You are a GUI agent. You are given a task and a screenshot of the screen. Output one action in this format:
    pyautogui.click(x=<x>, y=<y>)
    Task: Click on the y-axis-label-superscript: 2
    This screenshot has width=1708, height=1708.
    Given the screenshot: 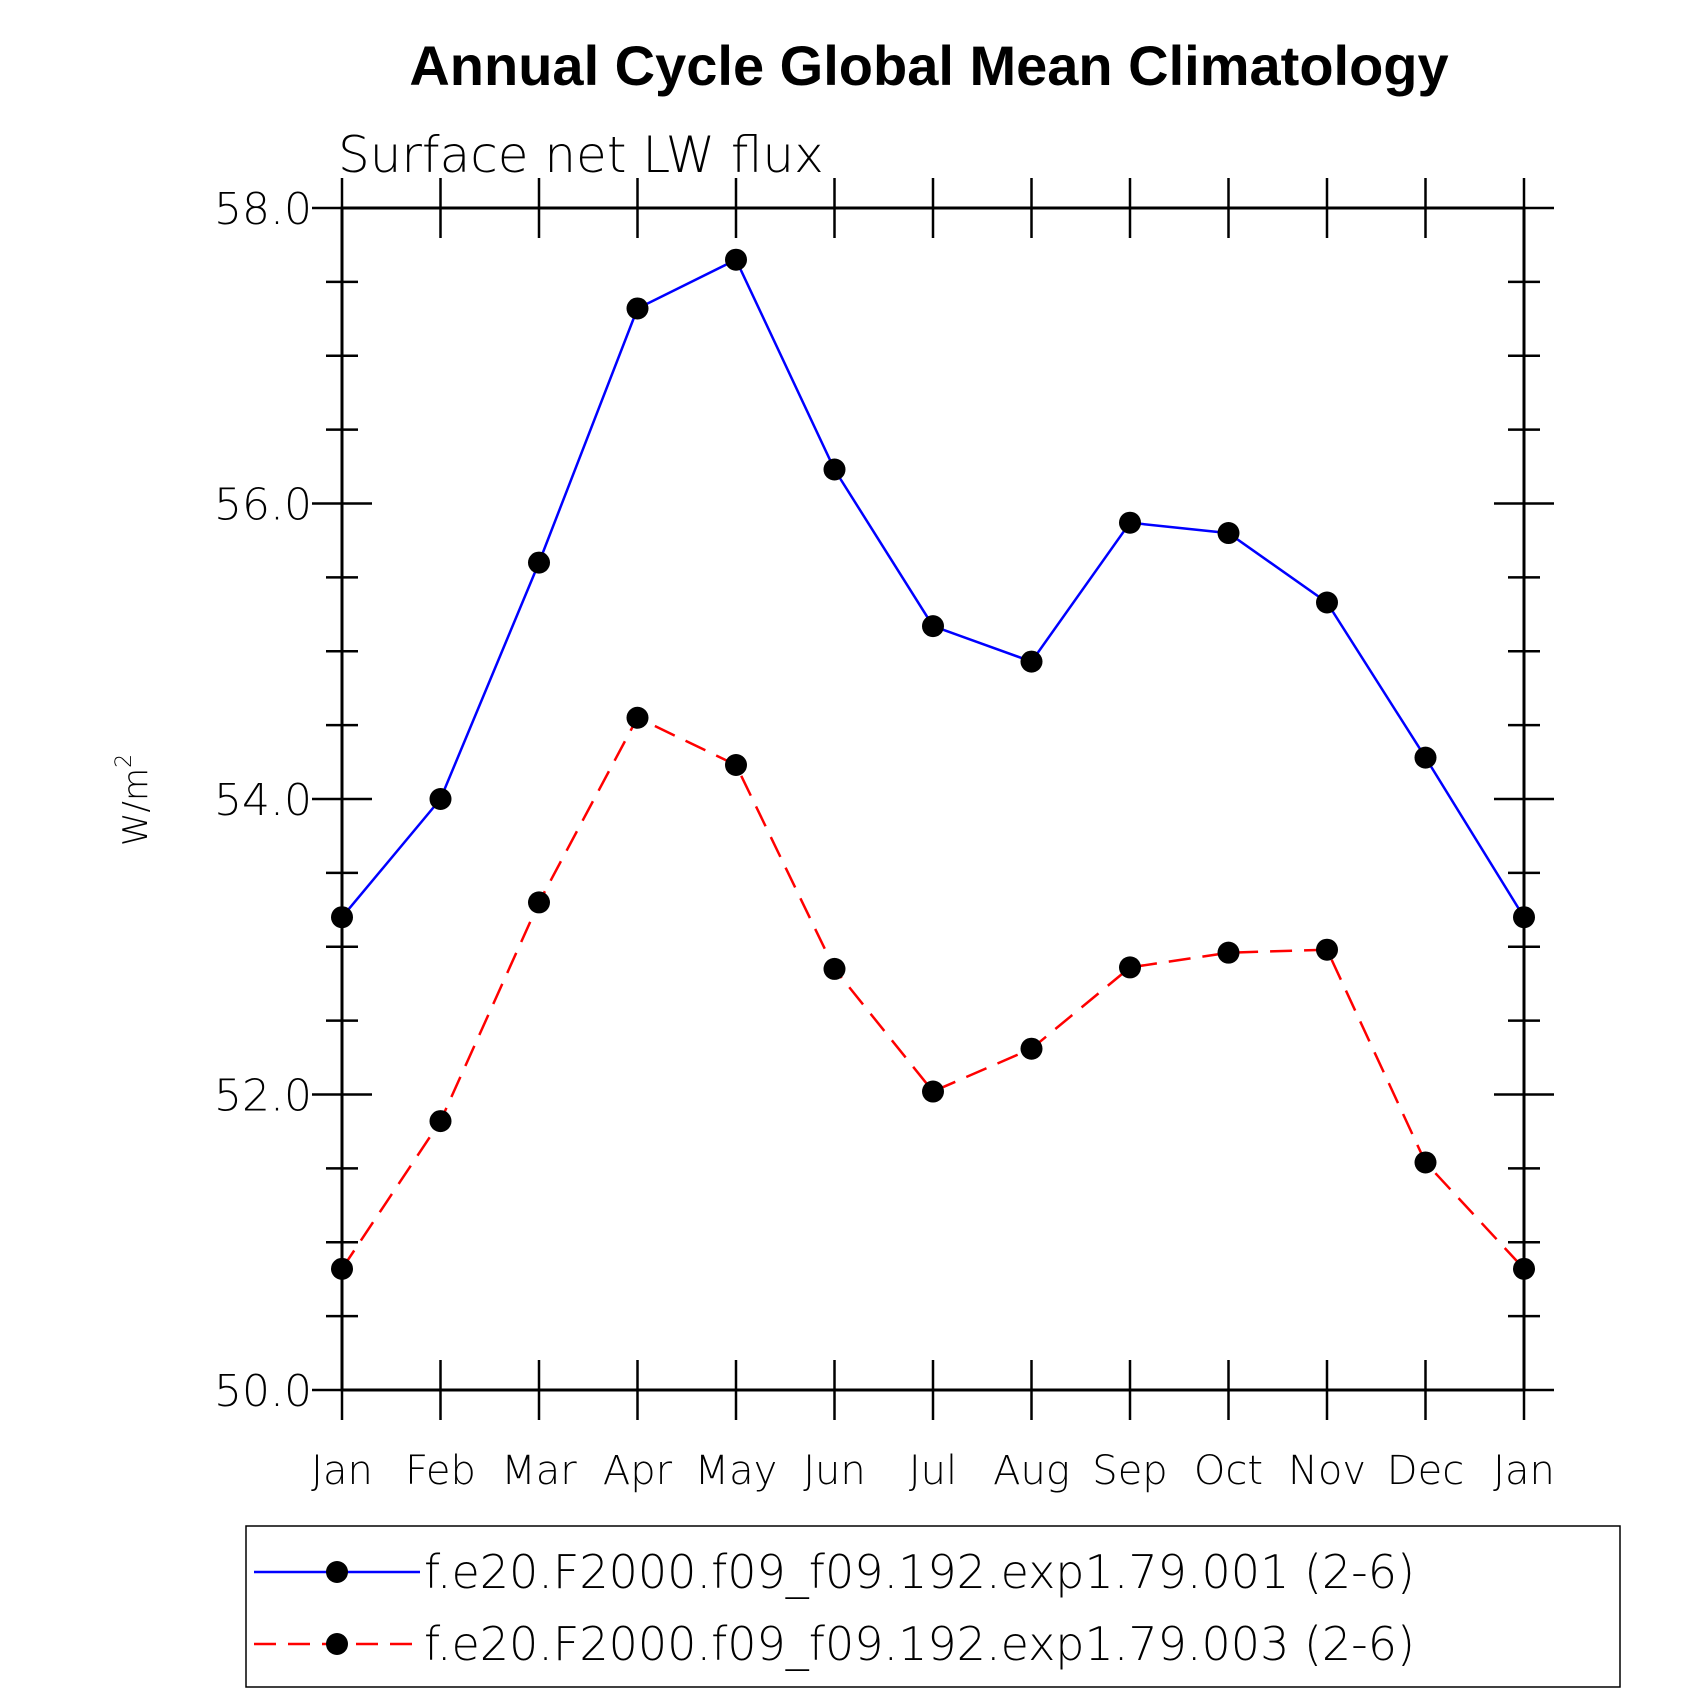 What is the action you would take?
    pyautogui.click(x=124, y=761)
    